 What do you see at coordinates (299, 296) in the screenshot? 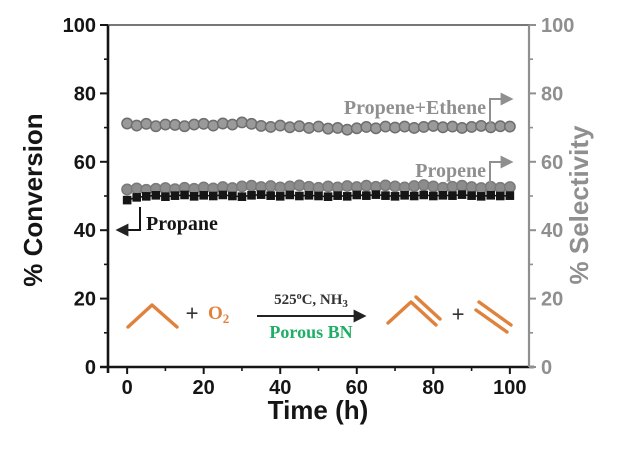
I see `cond-degree: o` at bounding box center [299, 296].